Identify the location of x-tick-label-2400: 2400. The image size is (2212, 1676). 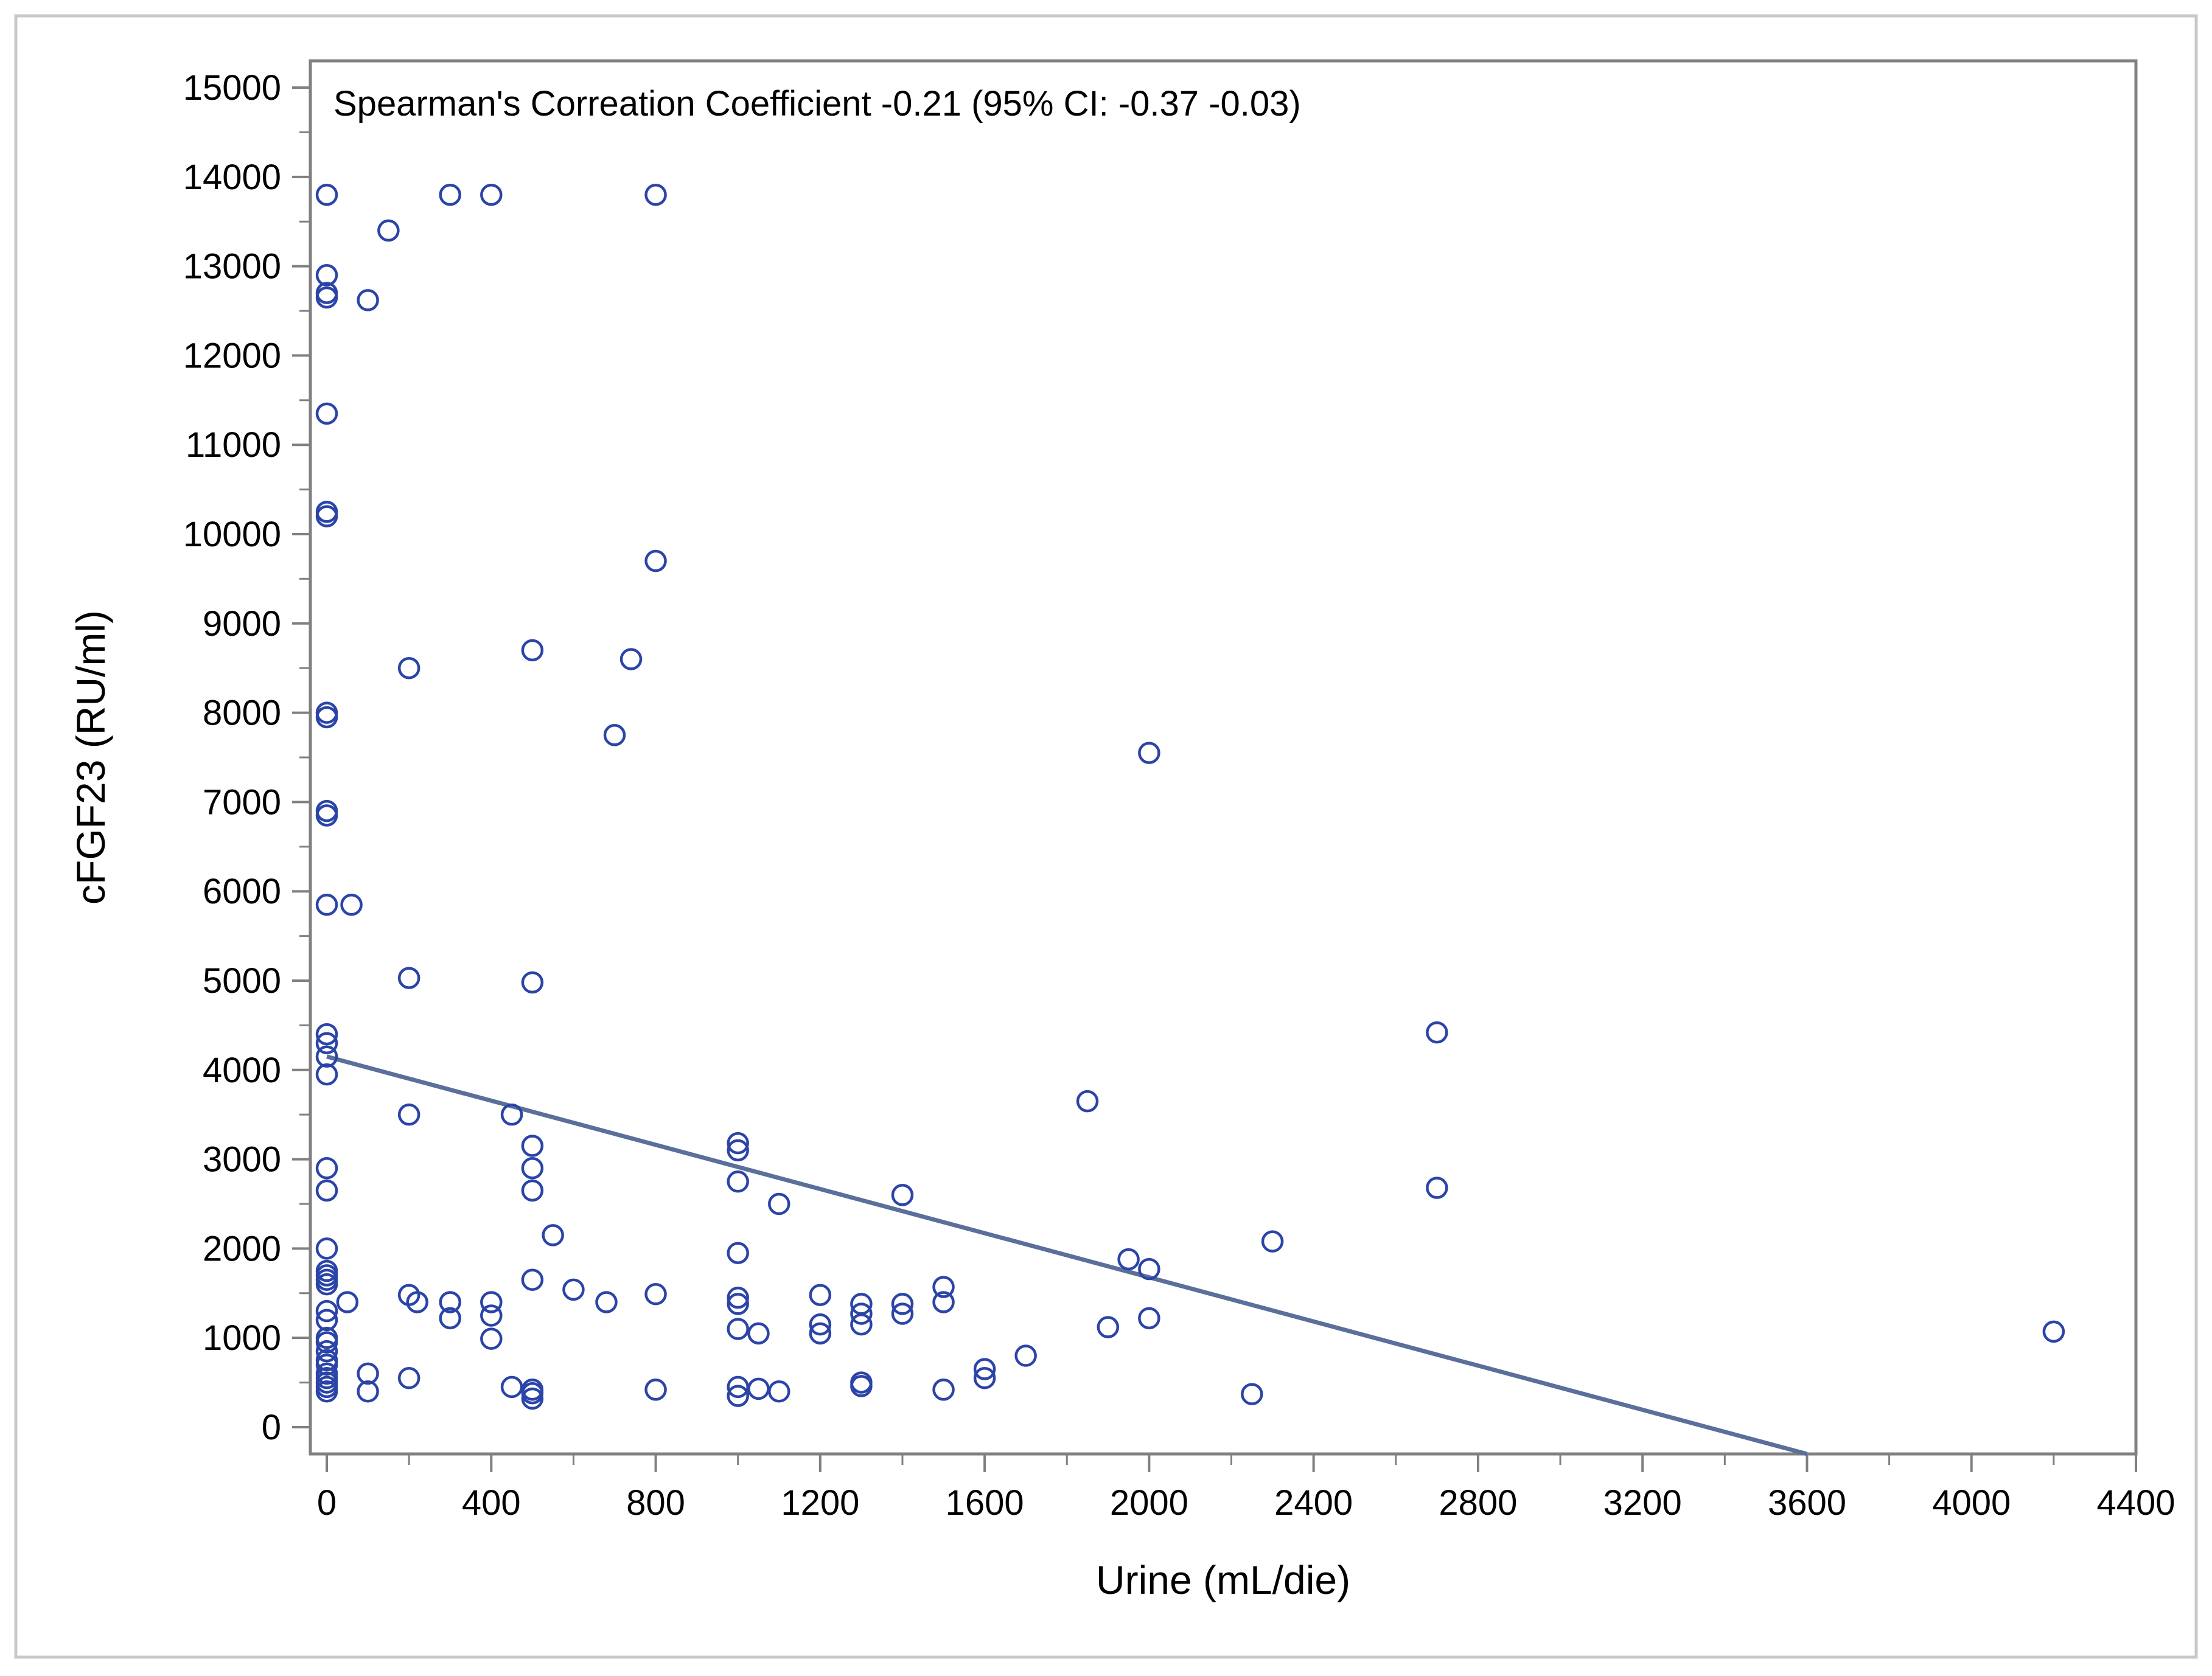
(1313, 1503).